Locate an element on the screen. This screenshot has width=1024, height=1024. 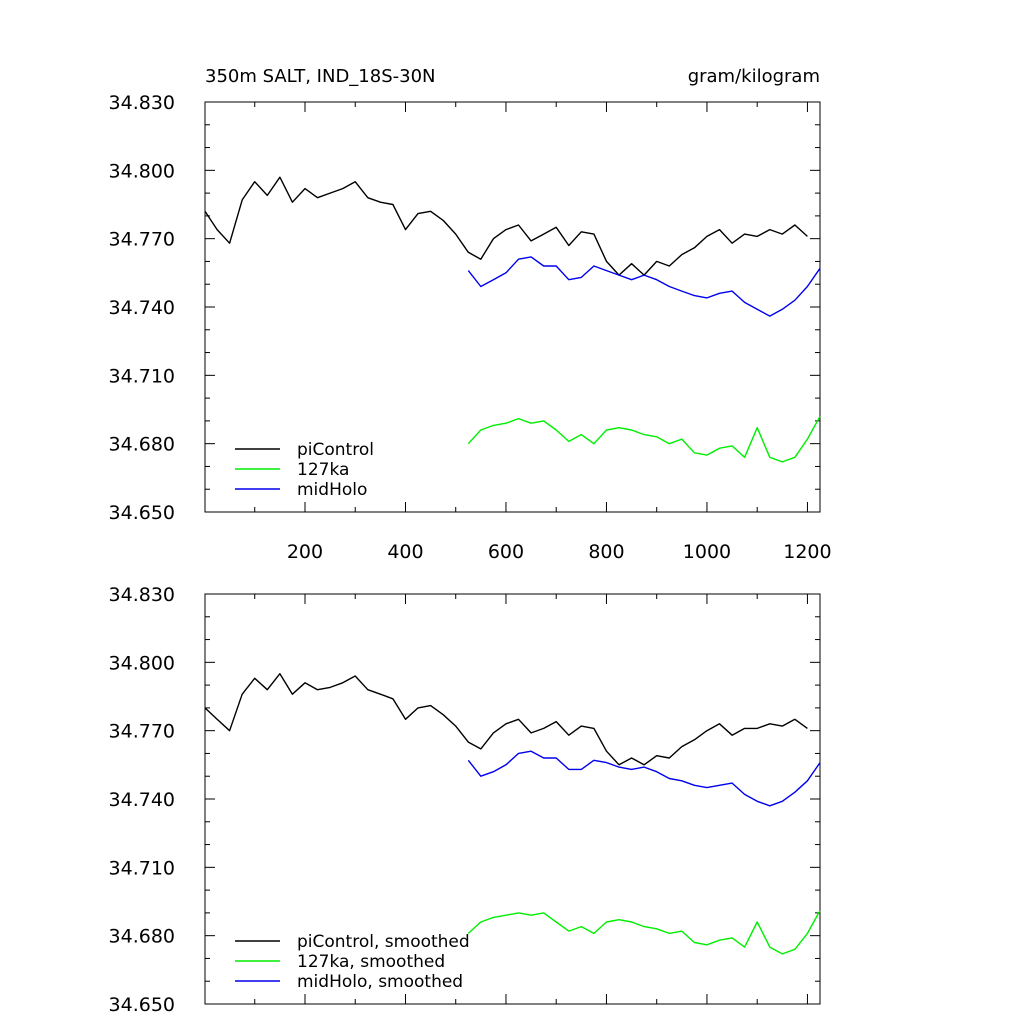
x-tick-label: 400 is located at coordinates (405, 552).